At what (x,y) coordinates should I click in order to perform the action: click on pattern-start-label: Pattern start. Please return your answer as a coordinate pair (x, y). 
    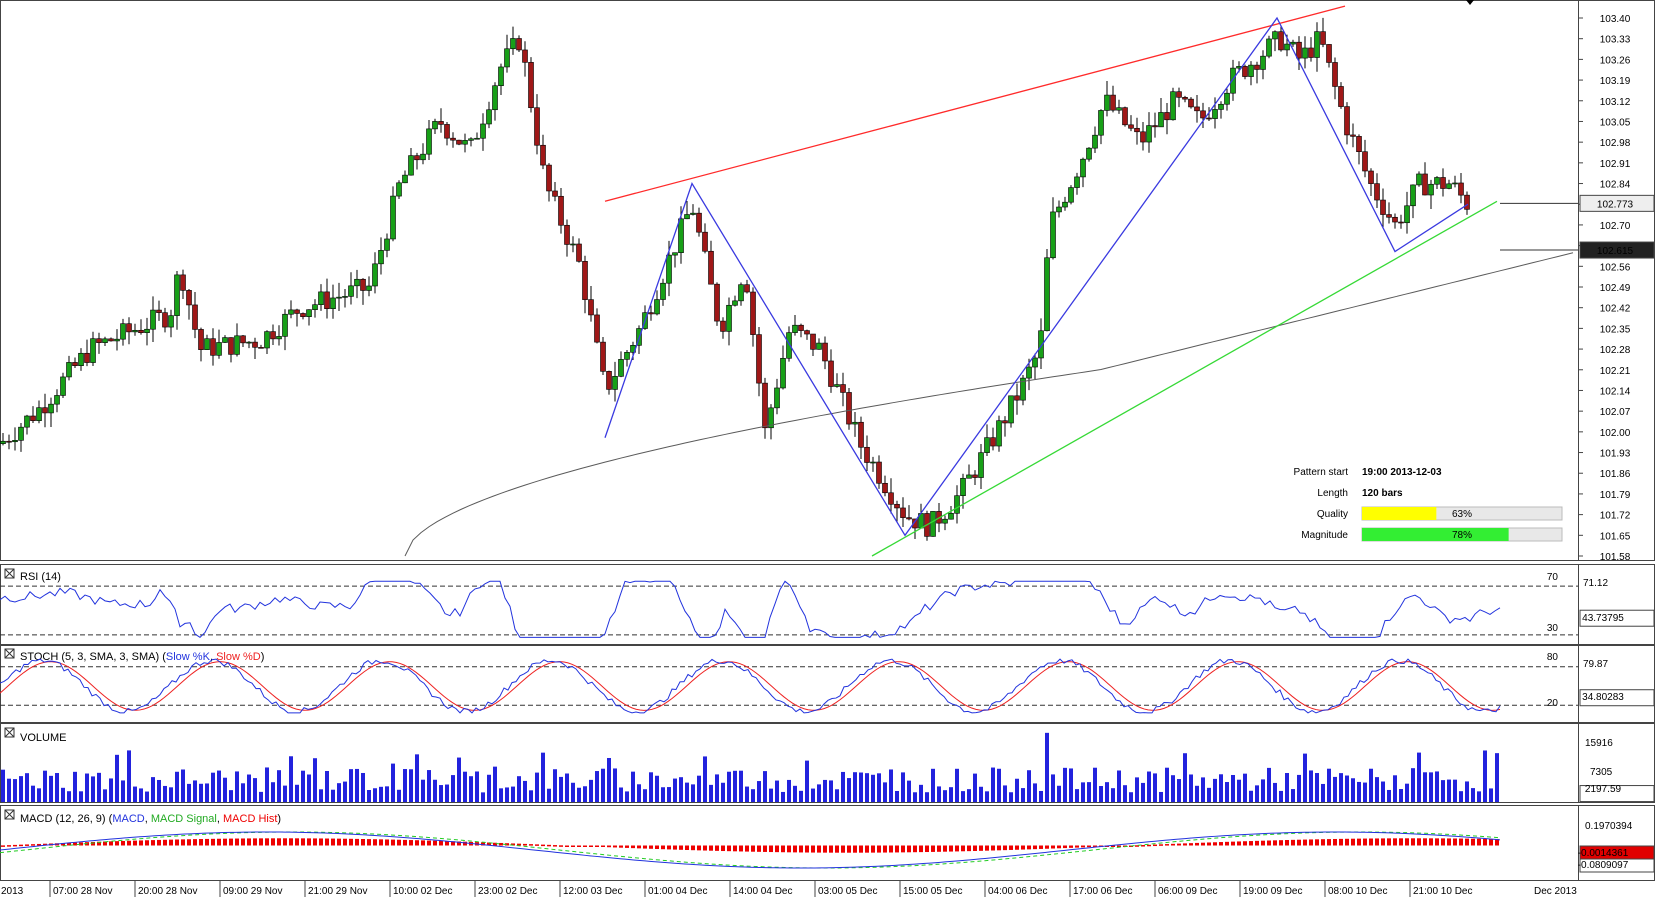
    Looking at the image, I should click on (1321, 472).